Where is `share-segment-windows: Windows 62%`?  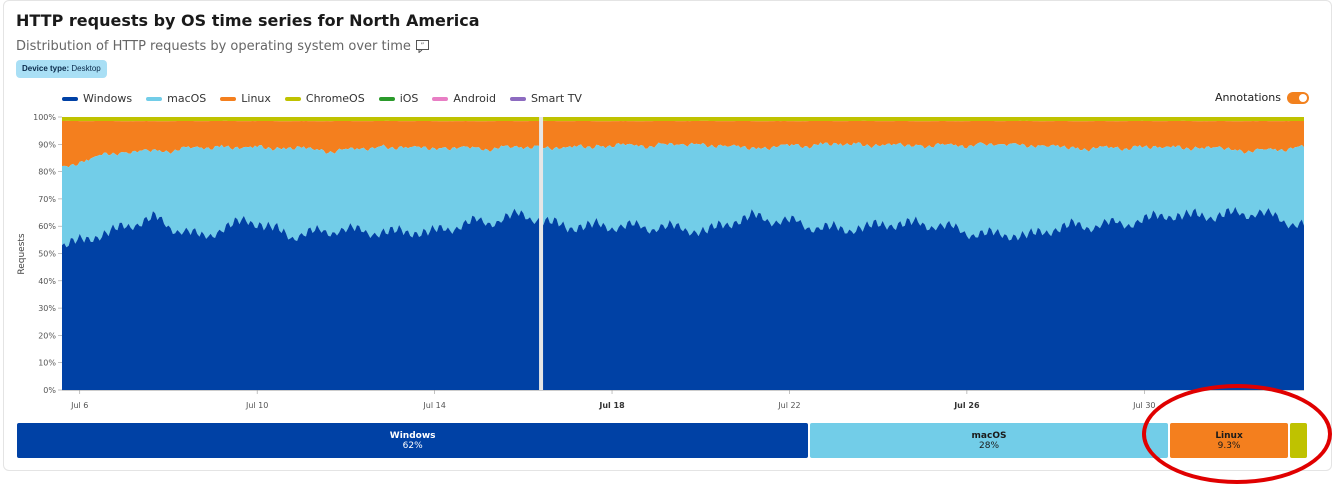
share-segment-windows: Windows 62% is located at coordinates (413, 440).